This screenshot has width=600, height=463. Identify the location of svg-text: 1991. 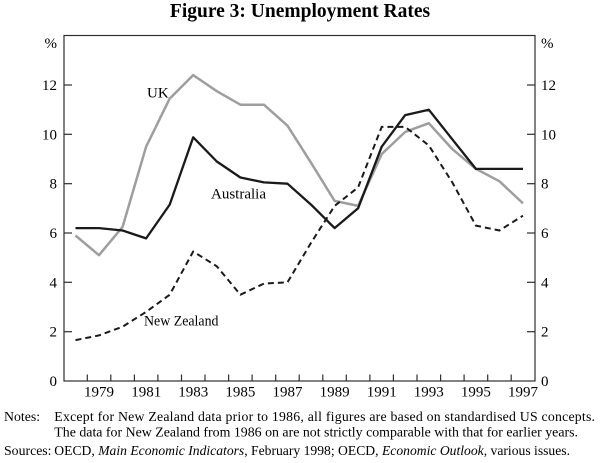
(382, 393).